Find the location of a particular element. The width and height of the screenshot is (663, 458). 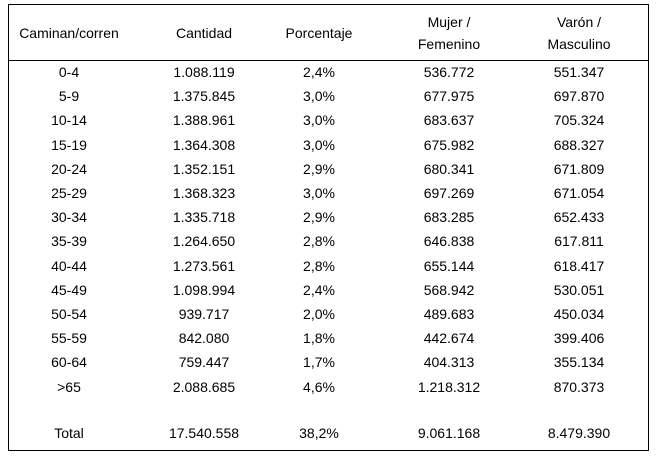

male-cell: 697.870 is located at coordinates (579, 96).